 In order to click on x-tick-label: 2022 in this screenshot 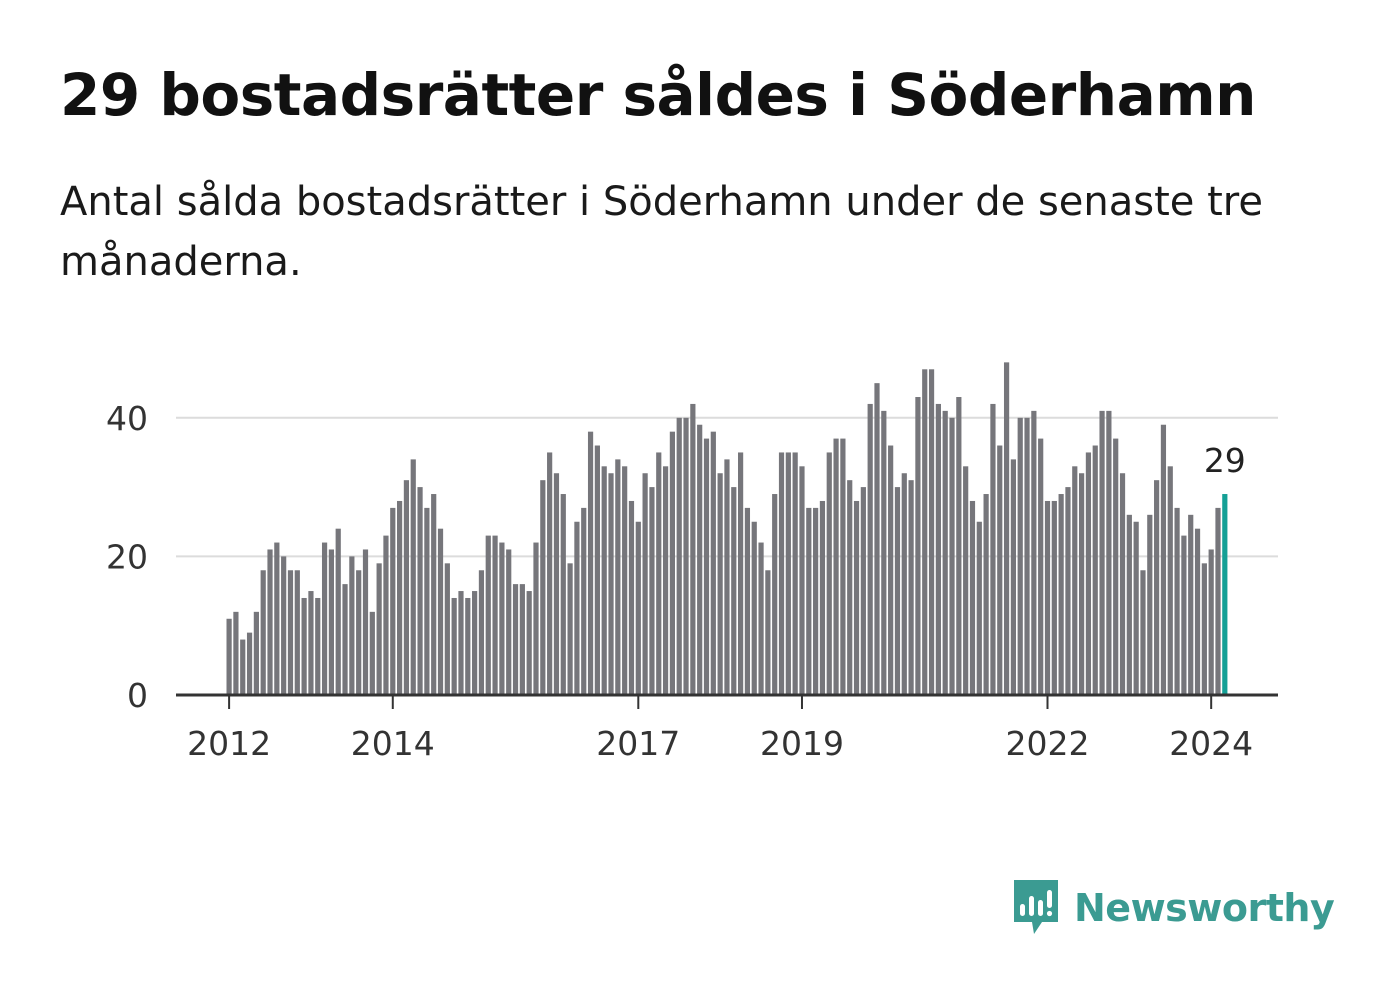, I will do `click(1048, 743)`.